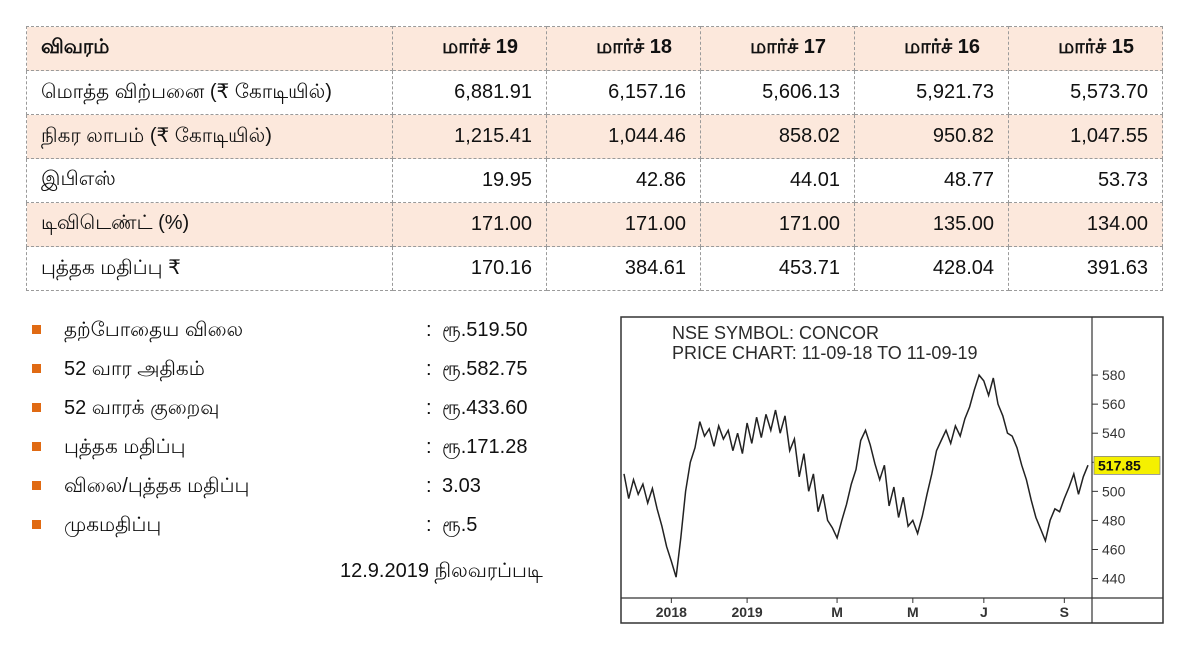 The image size is (1200, 646). What do you see at coordinates (1114, 433) in the screenshot?
I see `y-tick-label: 540` at bounding box center [1114, 433].